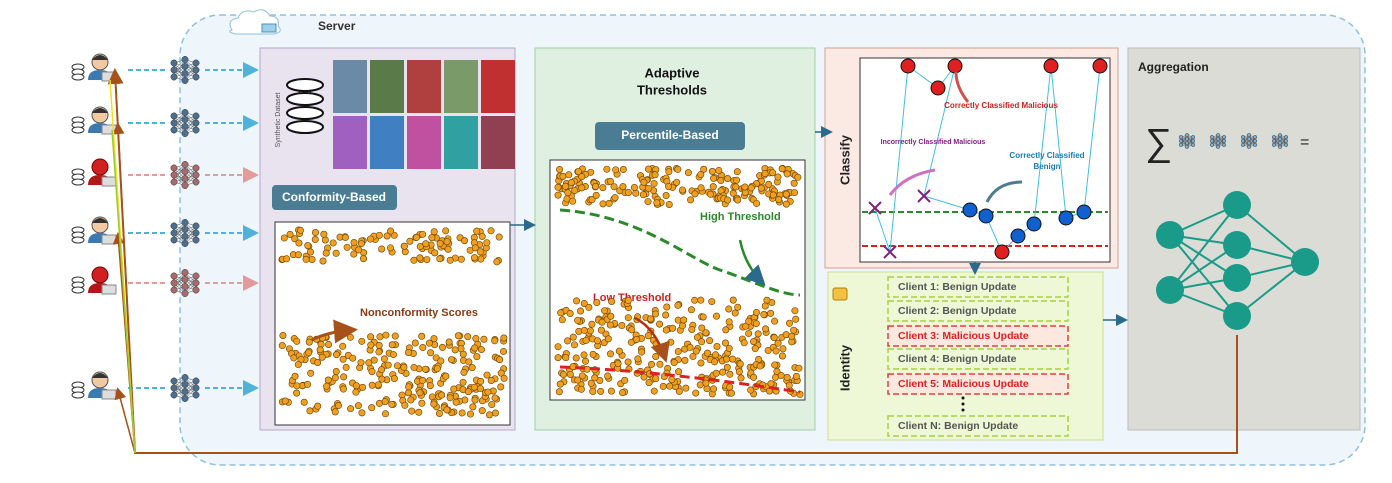 The image size is (1392, 483). What do you see at coordinates (100, 220) in the screenshot?
I see `client-hair` at bounding box center [100, 220].